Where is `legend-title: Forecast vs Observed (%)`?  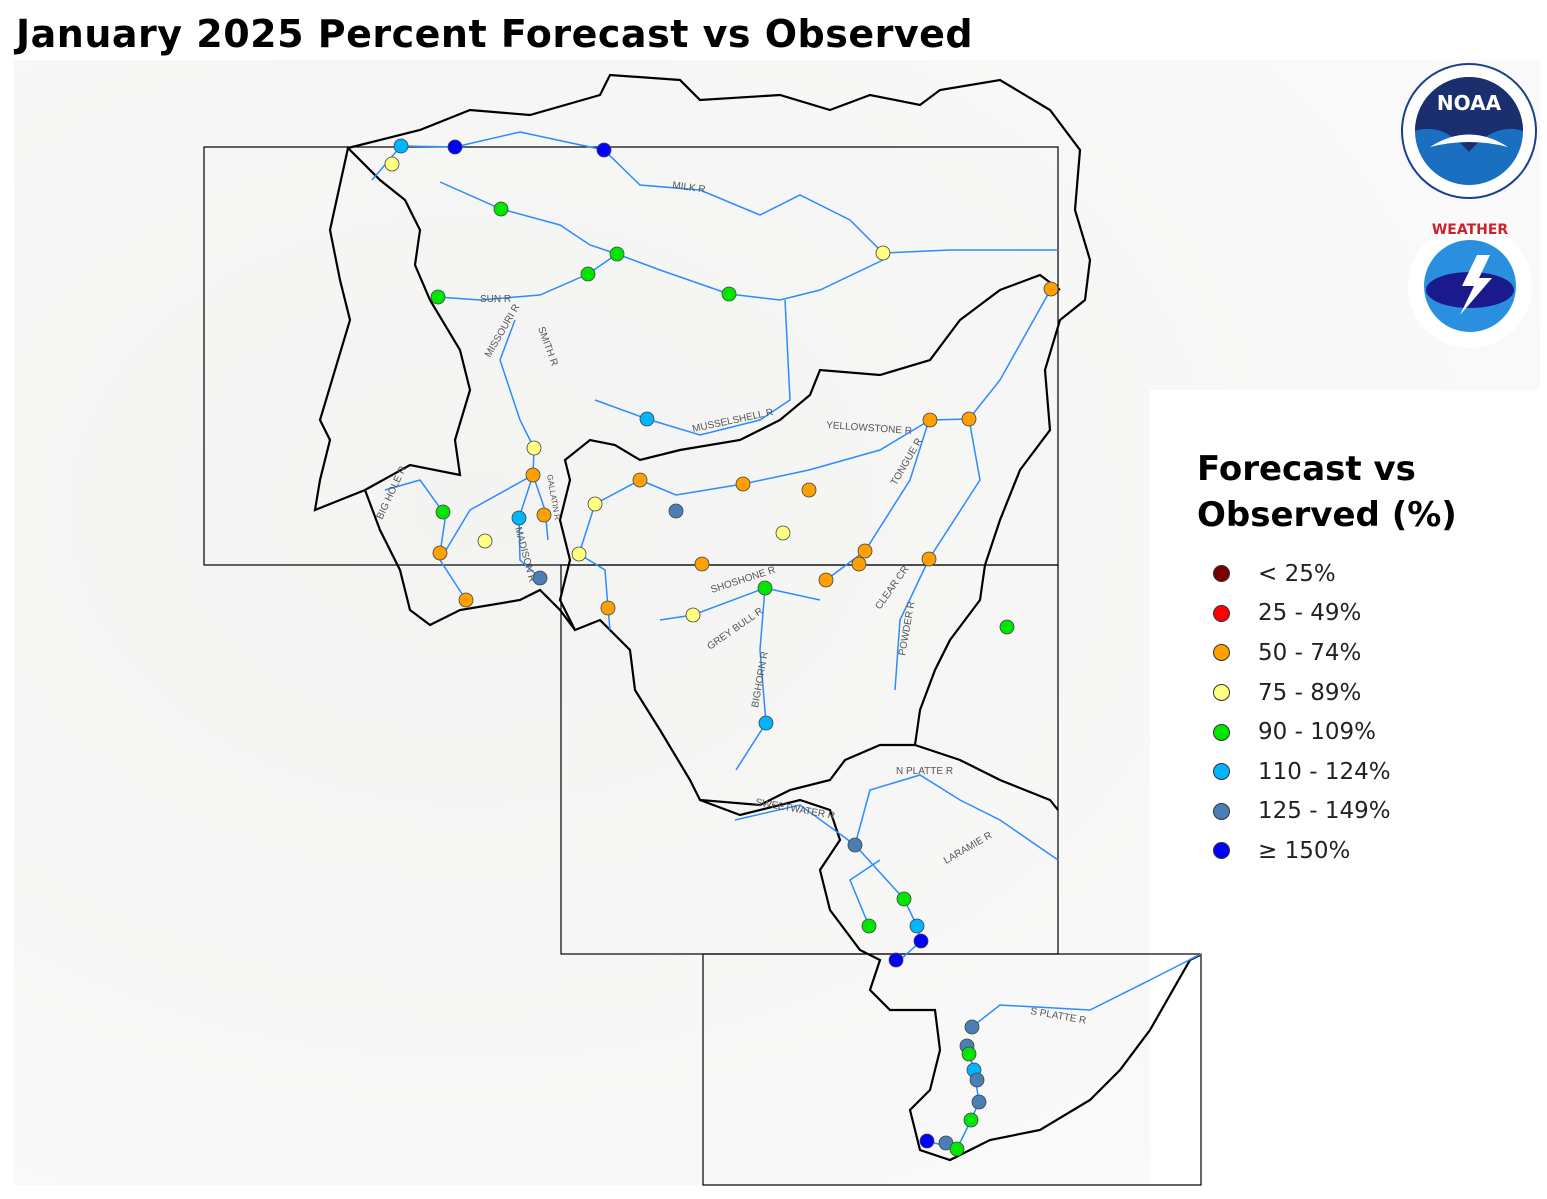 legend-title: Forecast vs Observed (%) is located at coordinates (1327, 492).